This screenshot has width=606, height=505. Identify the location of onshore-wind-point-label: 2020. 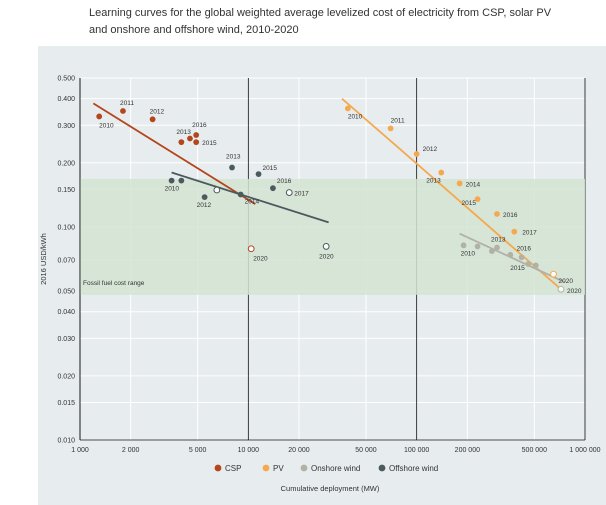
(574, 291).